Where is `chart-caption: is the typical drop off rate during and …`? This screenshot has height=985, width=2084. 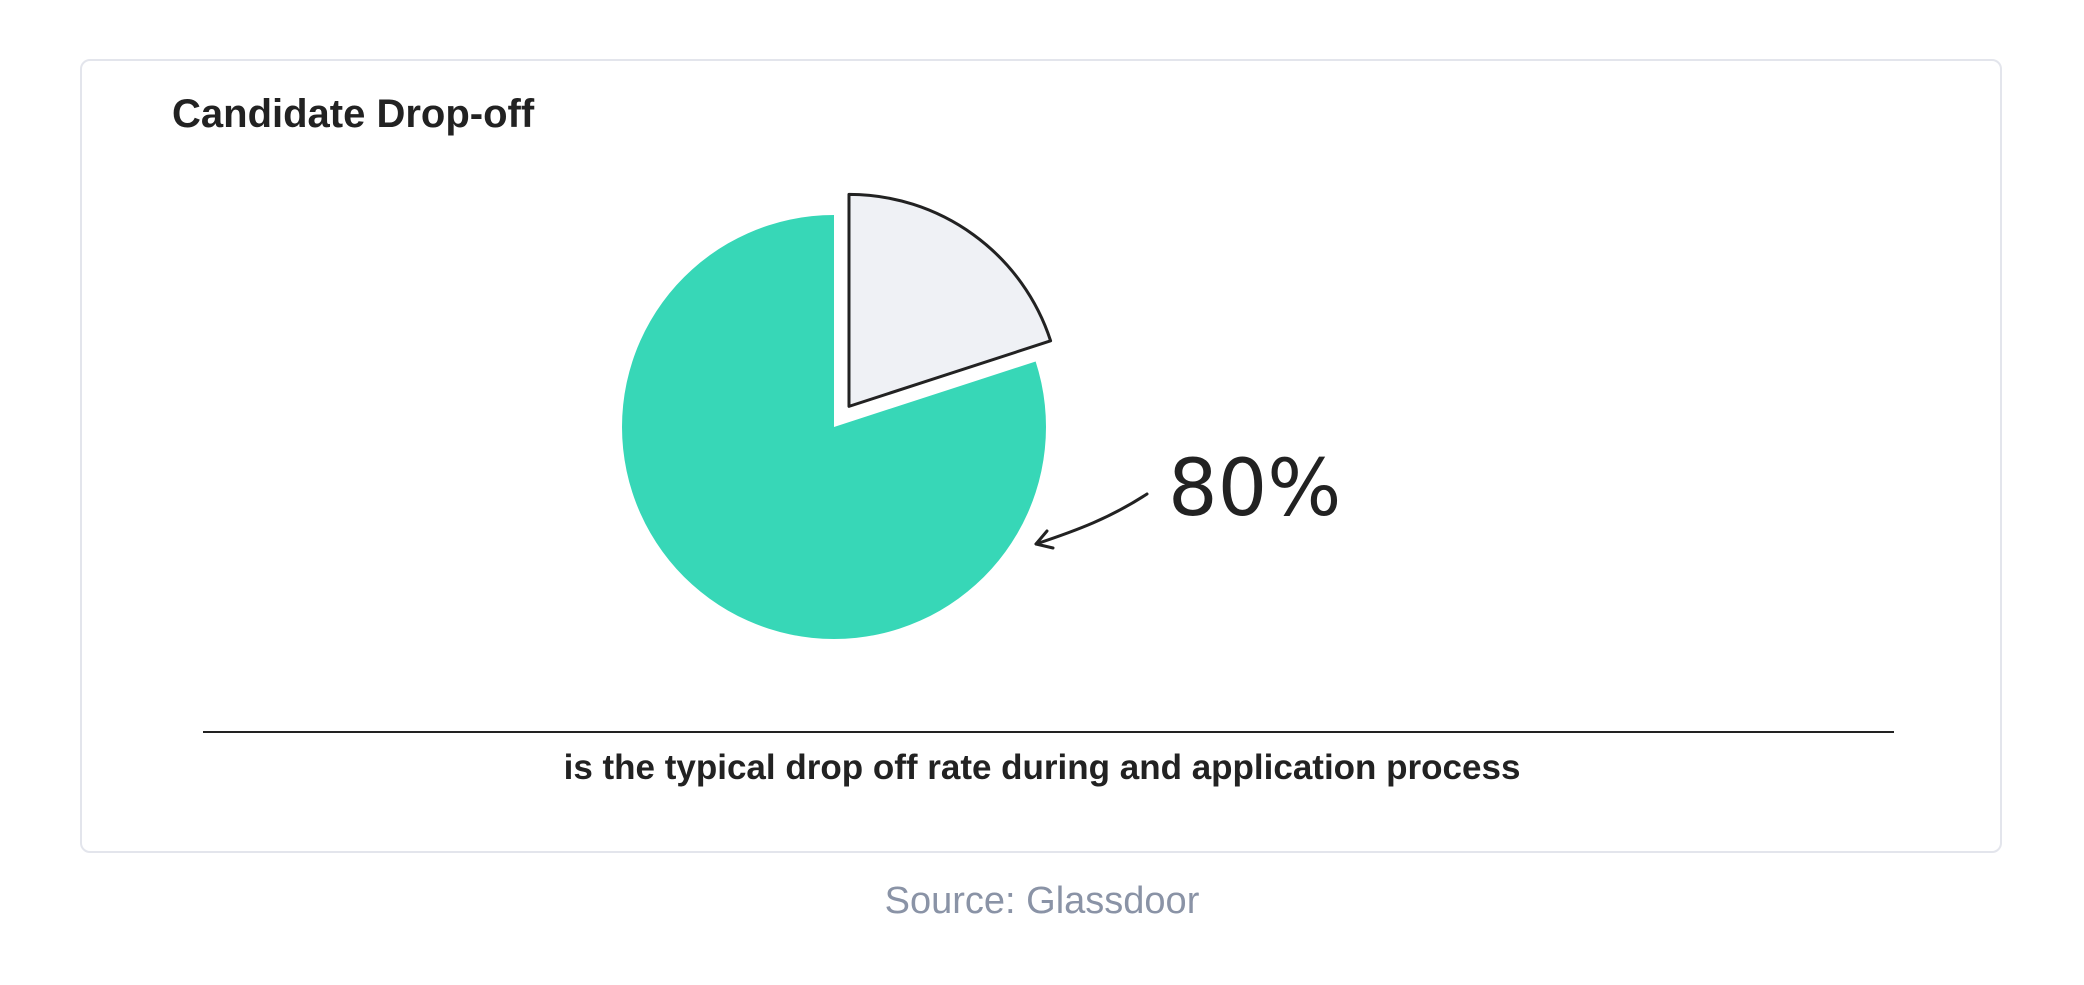
chart-caption: is the typical drop off rate during and … is located at coordinates (1042, 767).